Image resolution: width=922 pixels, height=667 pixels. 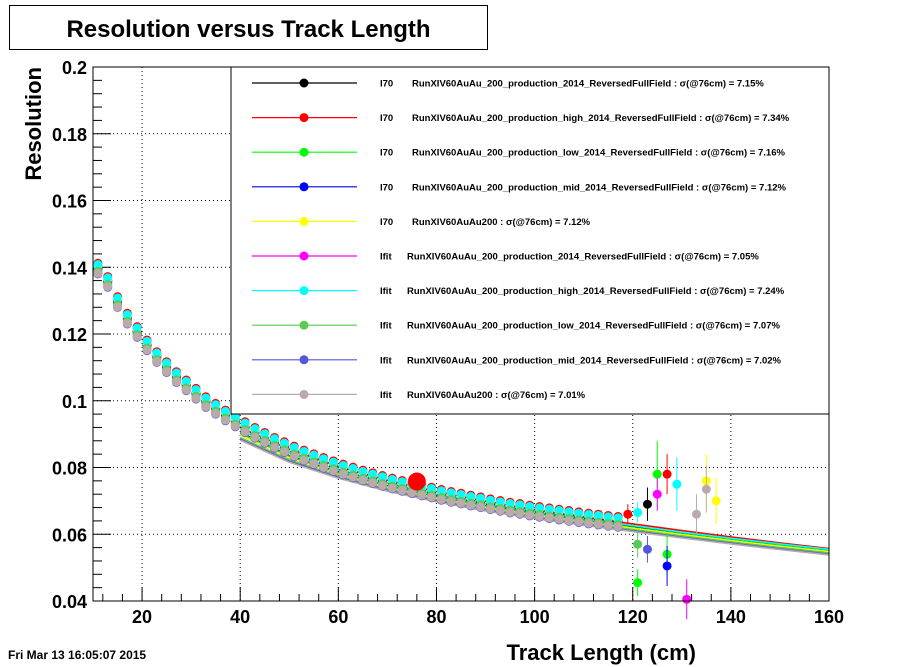 What do you see at coordinates (248, 27) in the screenshot?
I see `chart-title-box: Resolution versus Track Length` at bounding box center [248, 27].